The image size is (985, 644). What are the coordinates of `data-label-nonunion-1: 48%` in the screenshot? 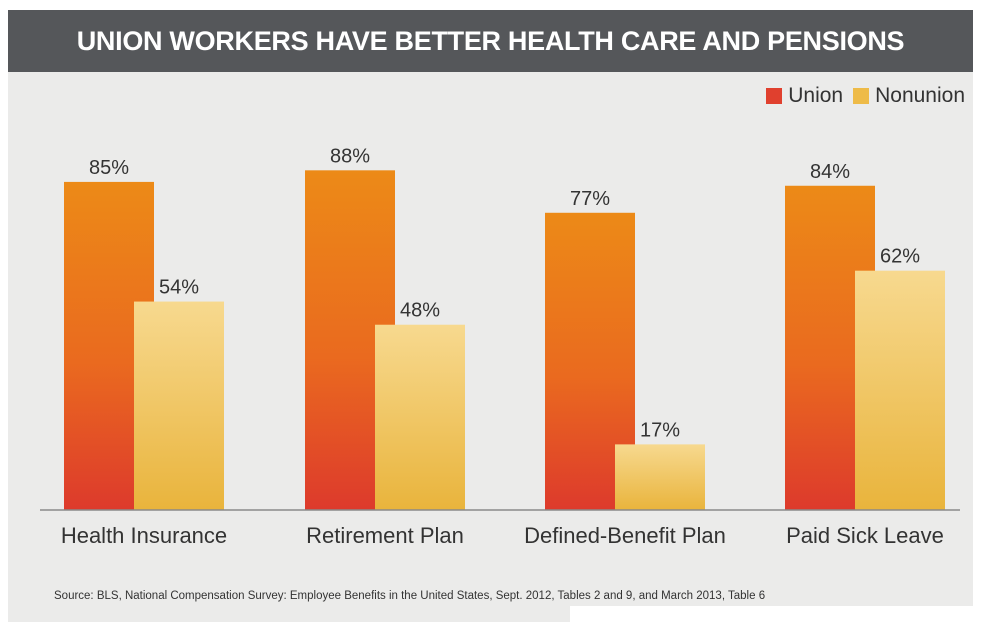 It's located at (420, 311).